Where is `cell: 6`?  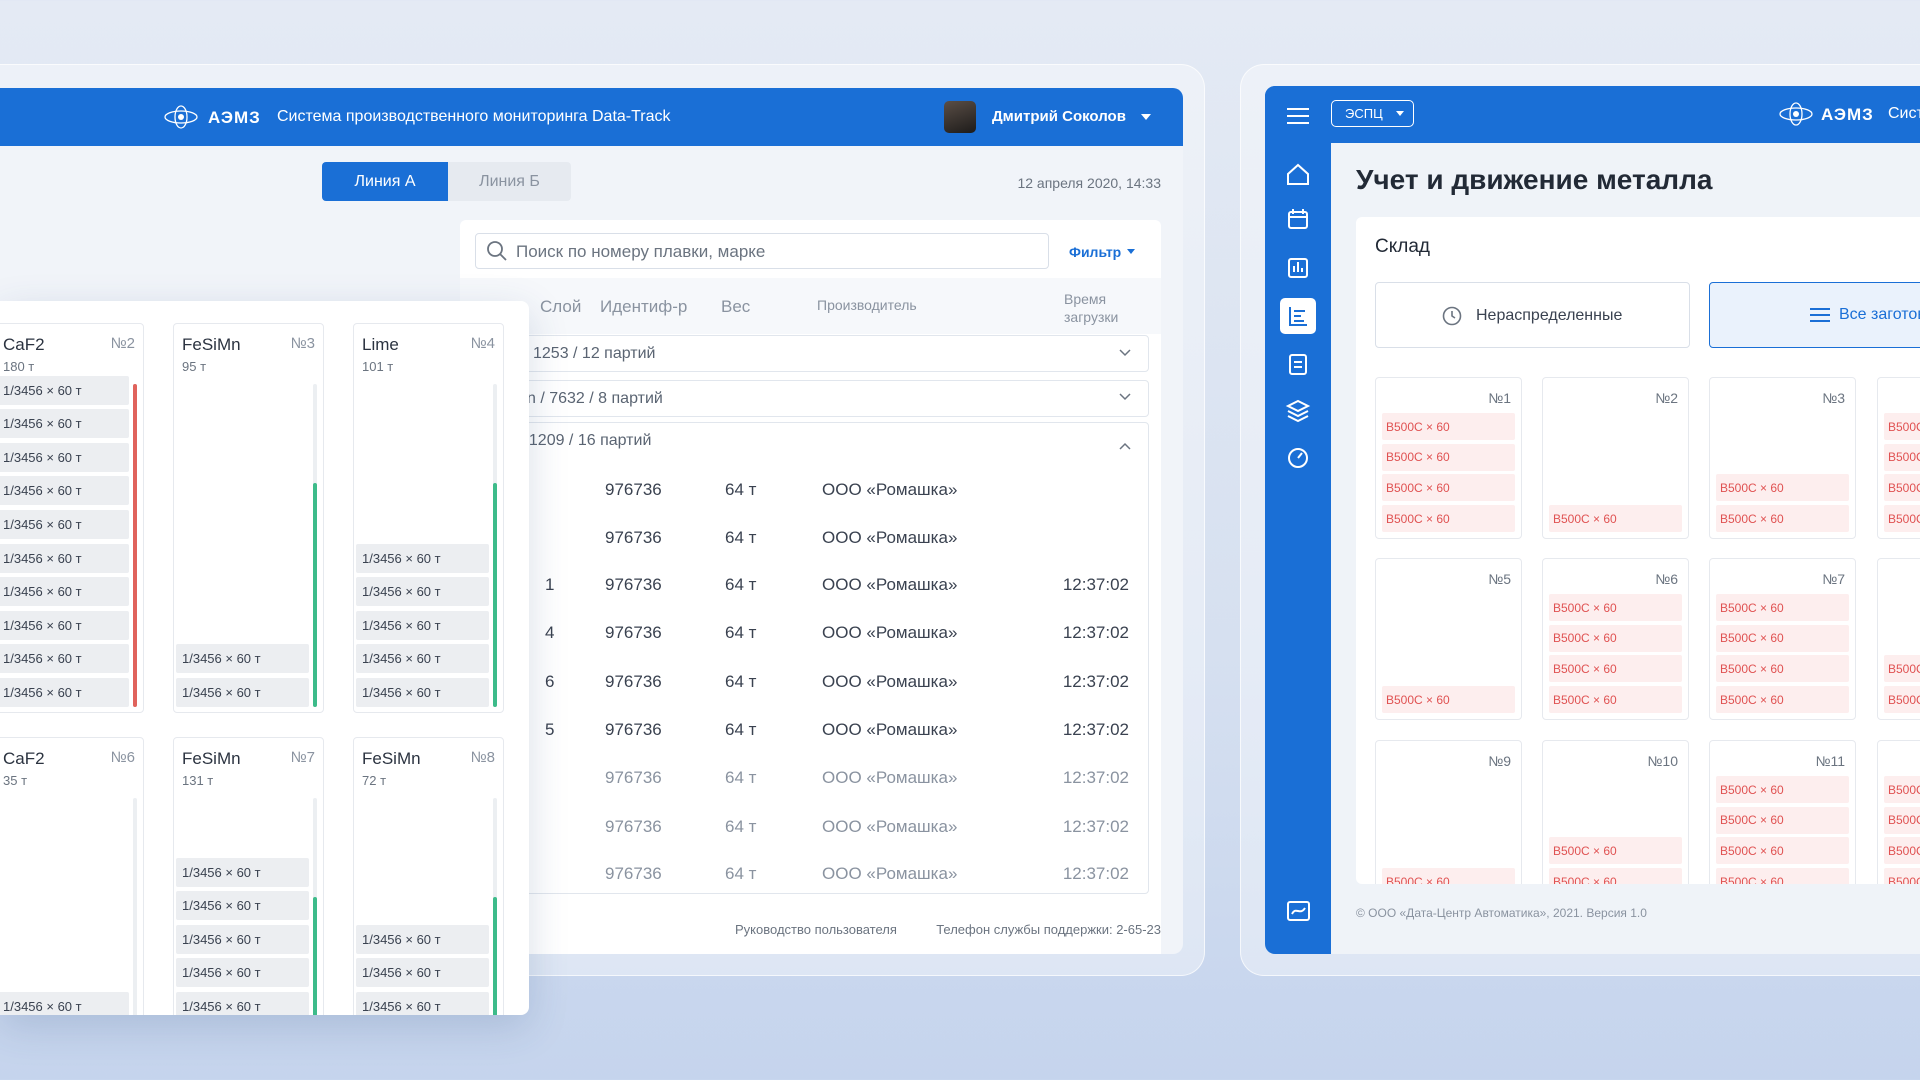
cell: 6 is located at coordinates (550, 681).